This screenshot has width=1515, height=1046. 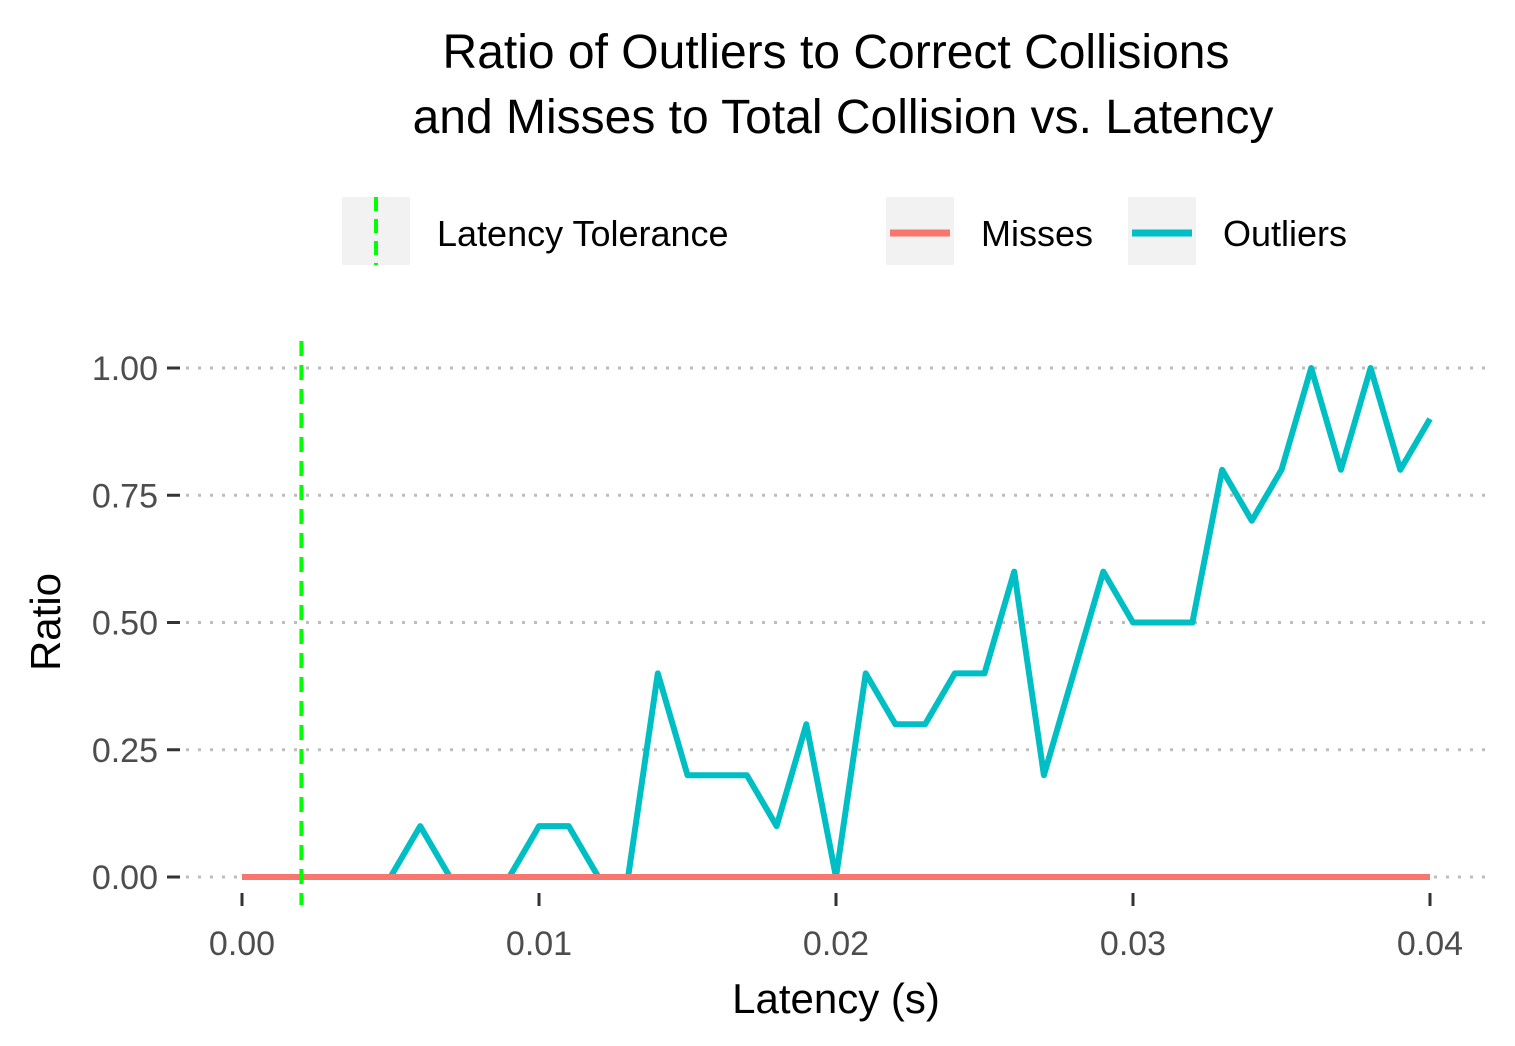 I want to click on x-tick-label: 0.04, so click(x=1430, y=944).